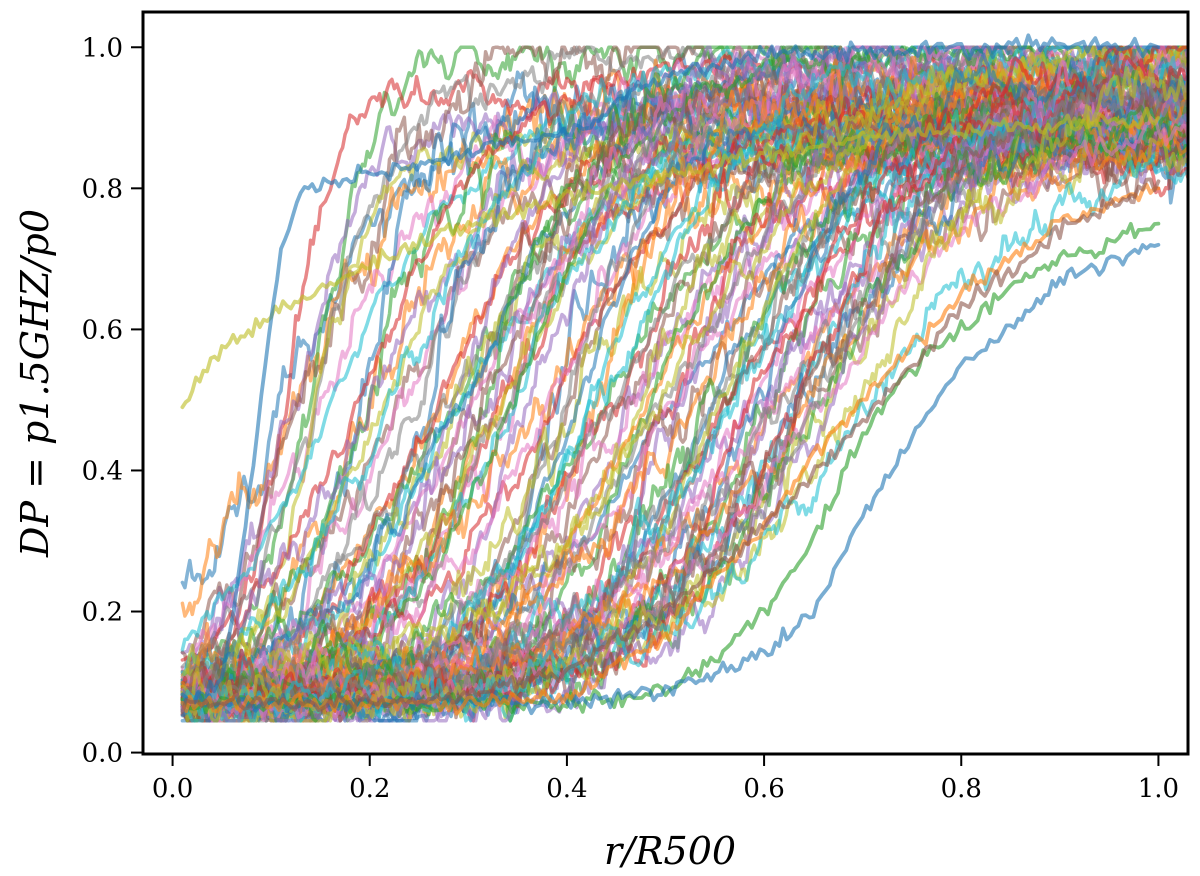 The height and width of the screenshot is (876, 1200). What do you see at coordinates (172, 789) in the screenshot?
I see `x-tick-label: 0.0` at bounding box center [172, 789].